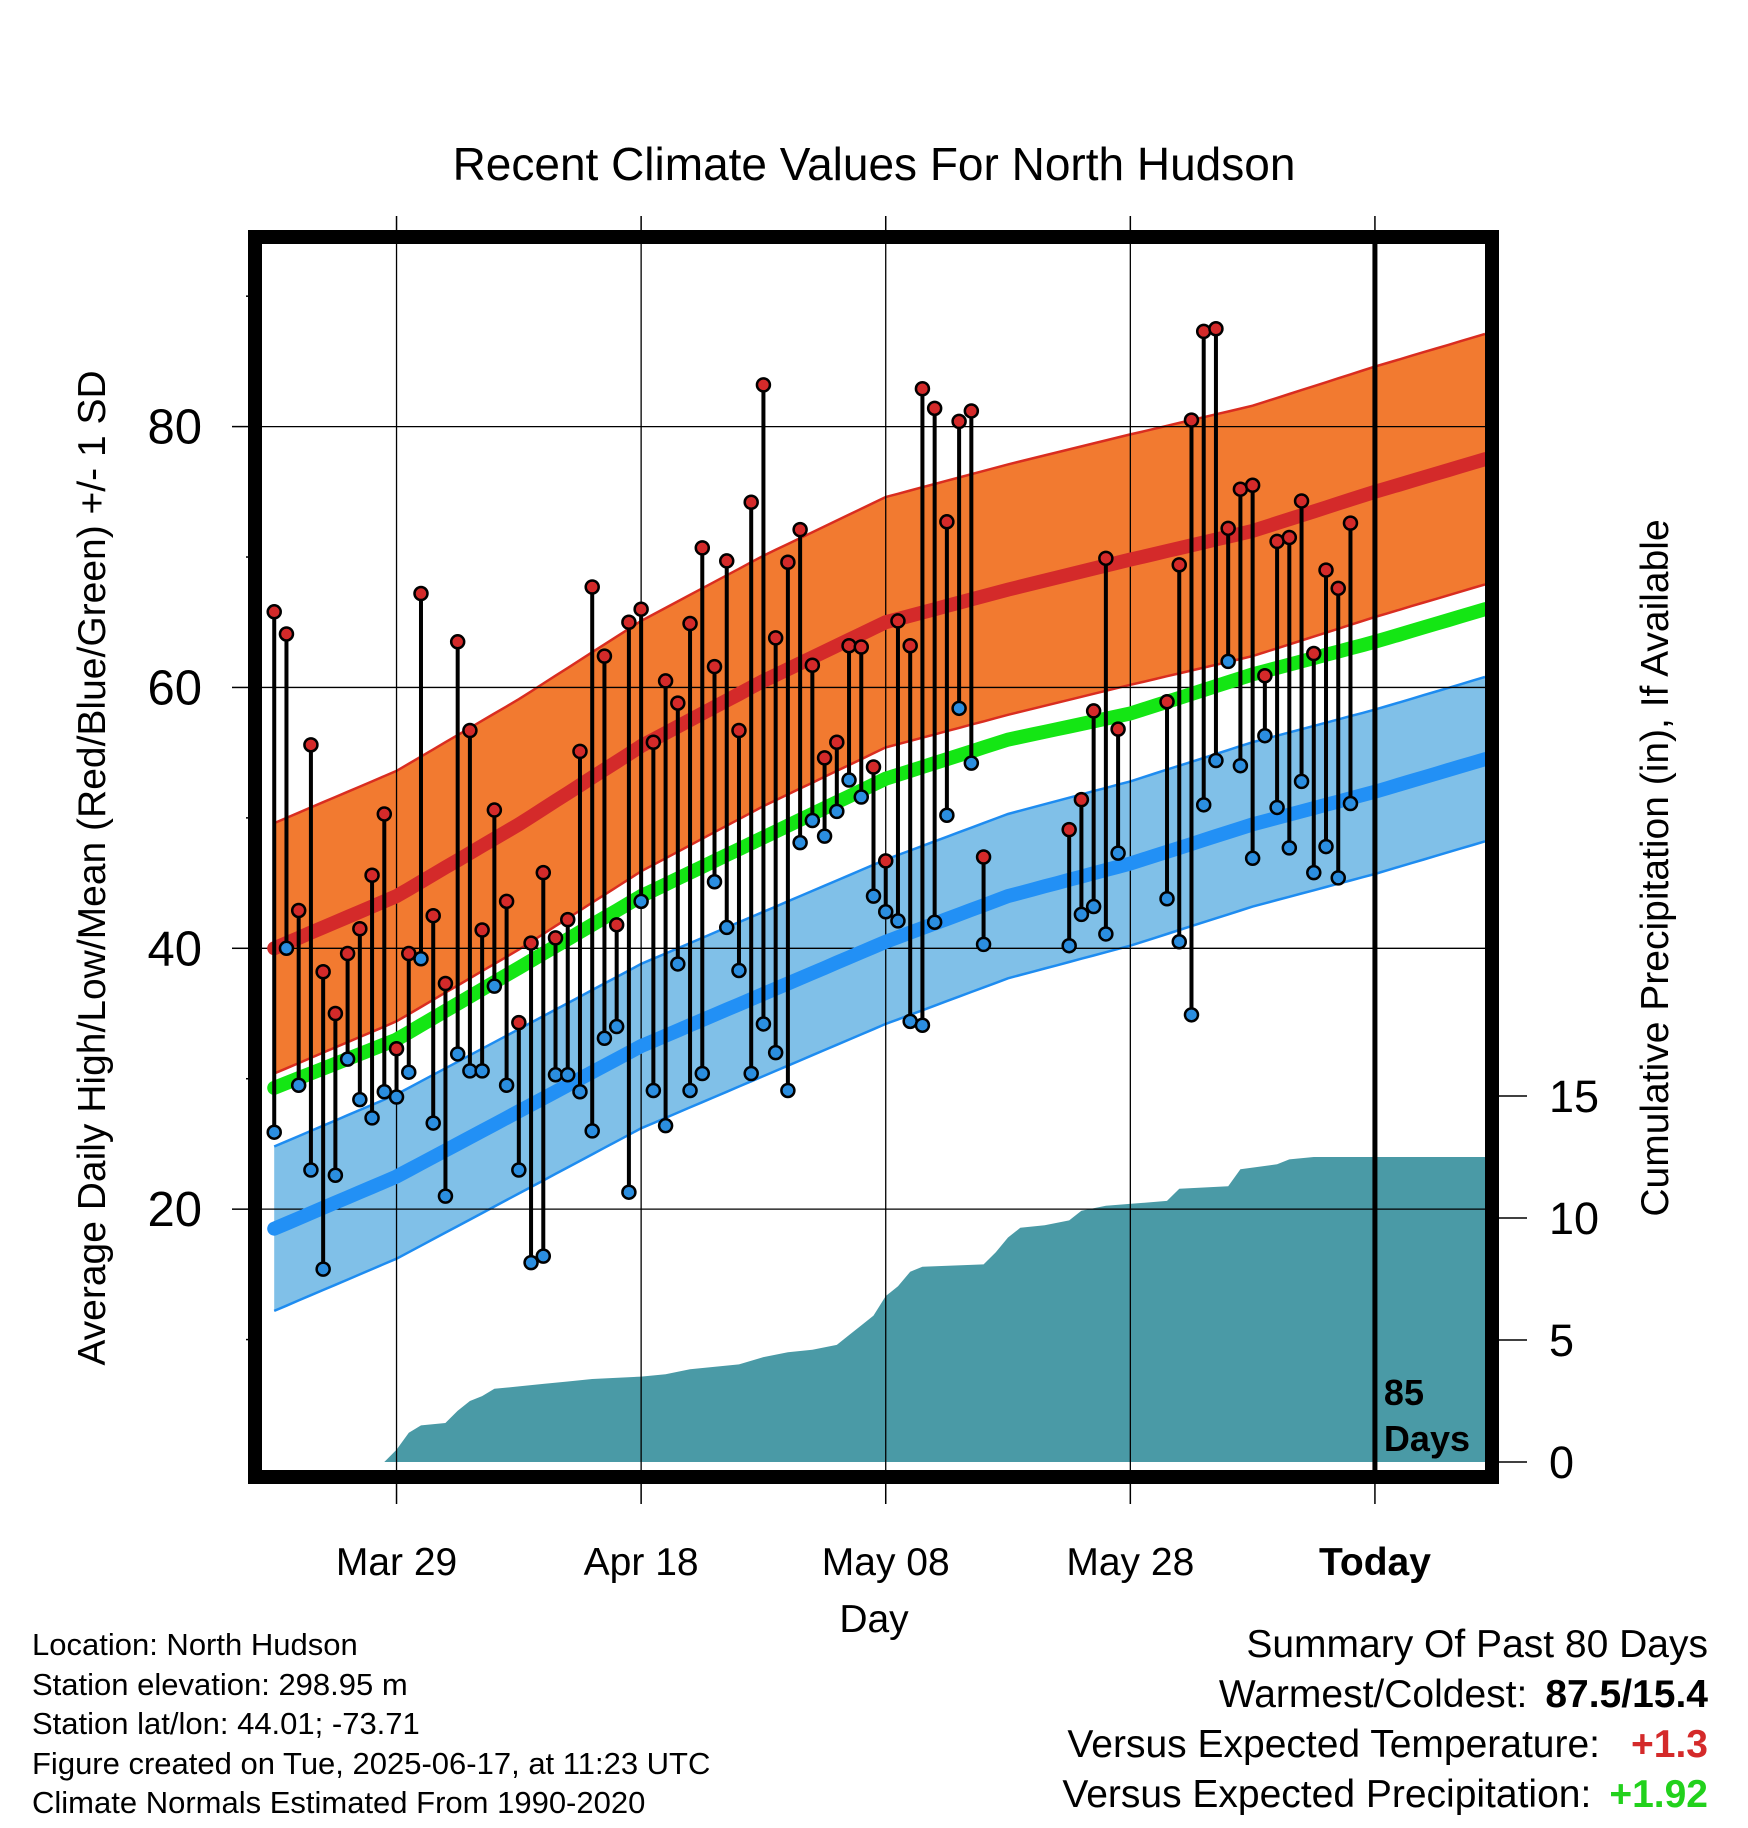 Image resolution: width=1748 pixels, height=1828 pixels. What do you see at coordinates (1373, 1694) in the screenshot?
I see `warmest-label: Warmest/Coldest:` at bounding box center [1373, 1694].